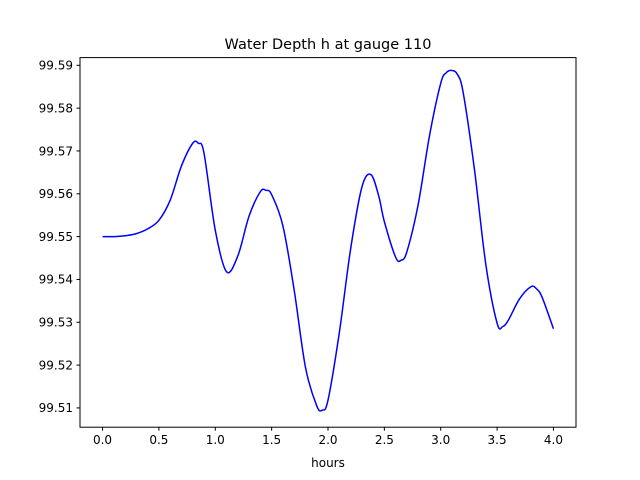 This screenshot has width=640, height=480. I want to click on x-tick-label: 2.5, so click(384, 440).